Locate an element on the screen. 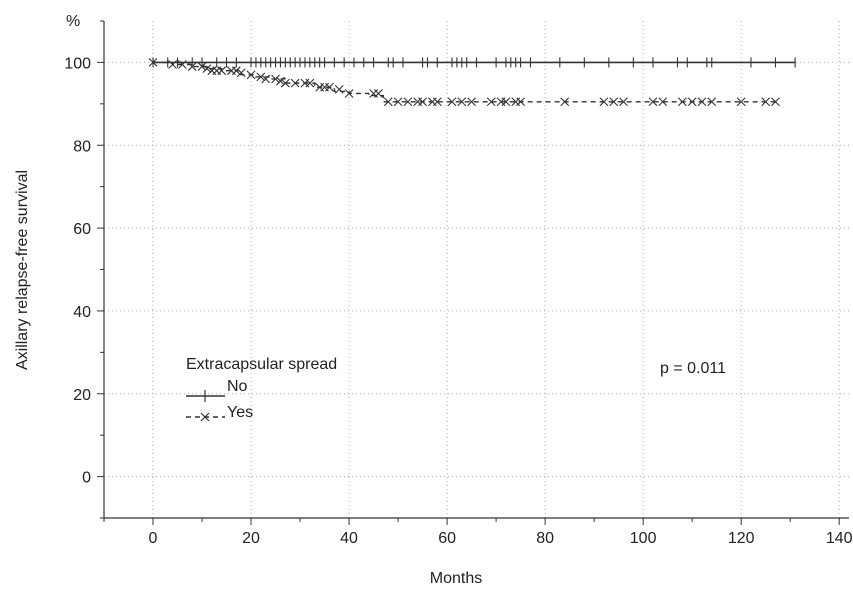 The width and height of the screenshot is (853, 592). series-line-yes is located at coordinates (464, 82).